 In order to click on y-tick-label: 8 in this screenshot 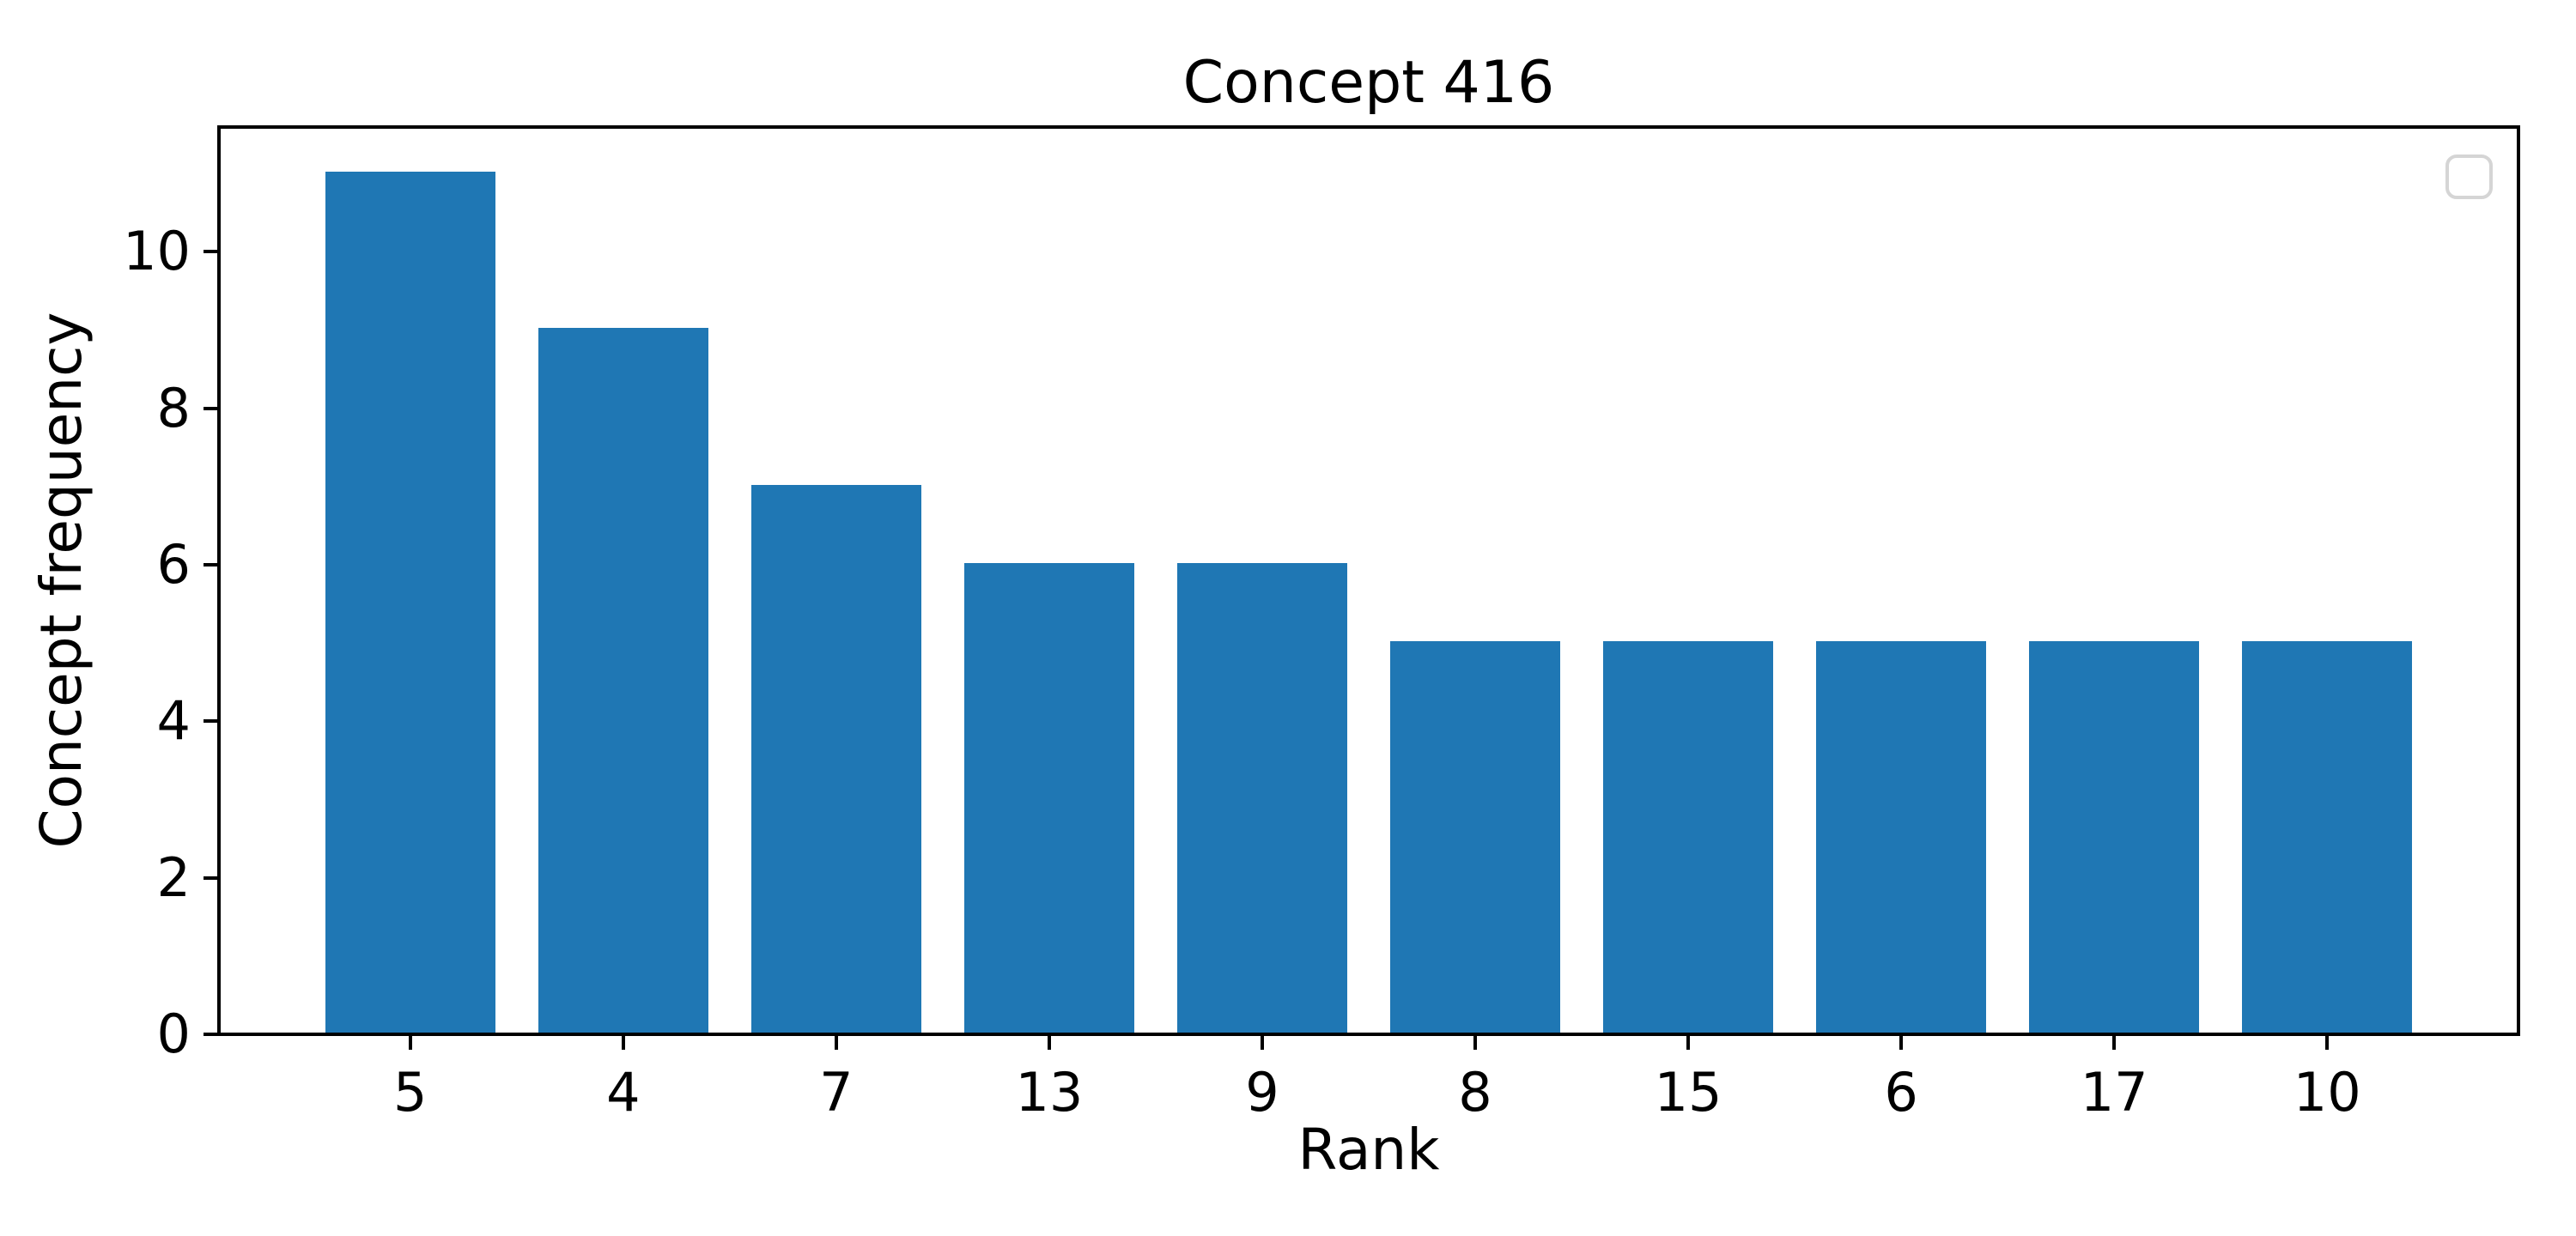, I will do `click(174, 407)`.